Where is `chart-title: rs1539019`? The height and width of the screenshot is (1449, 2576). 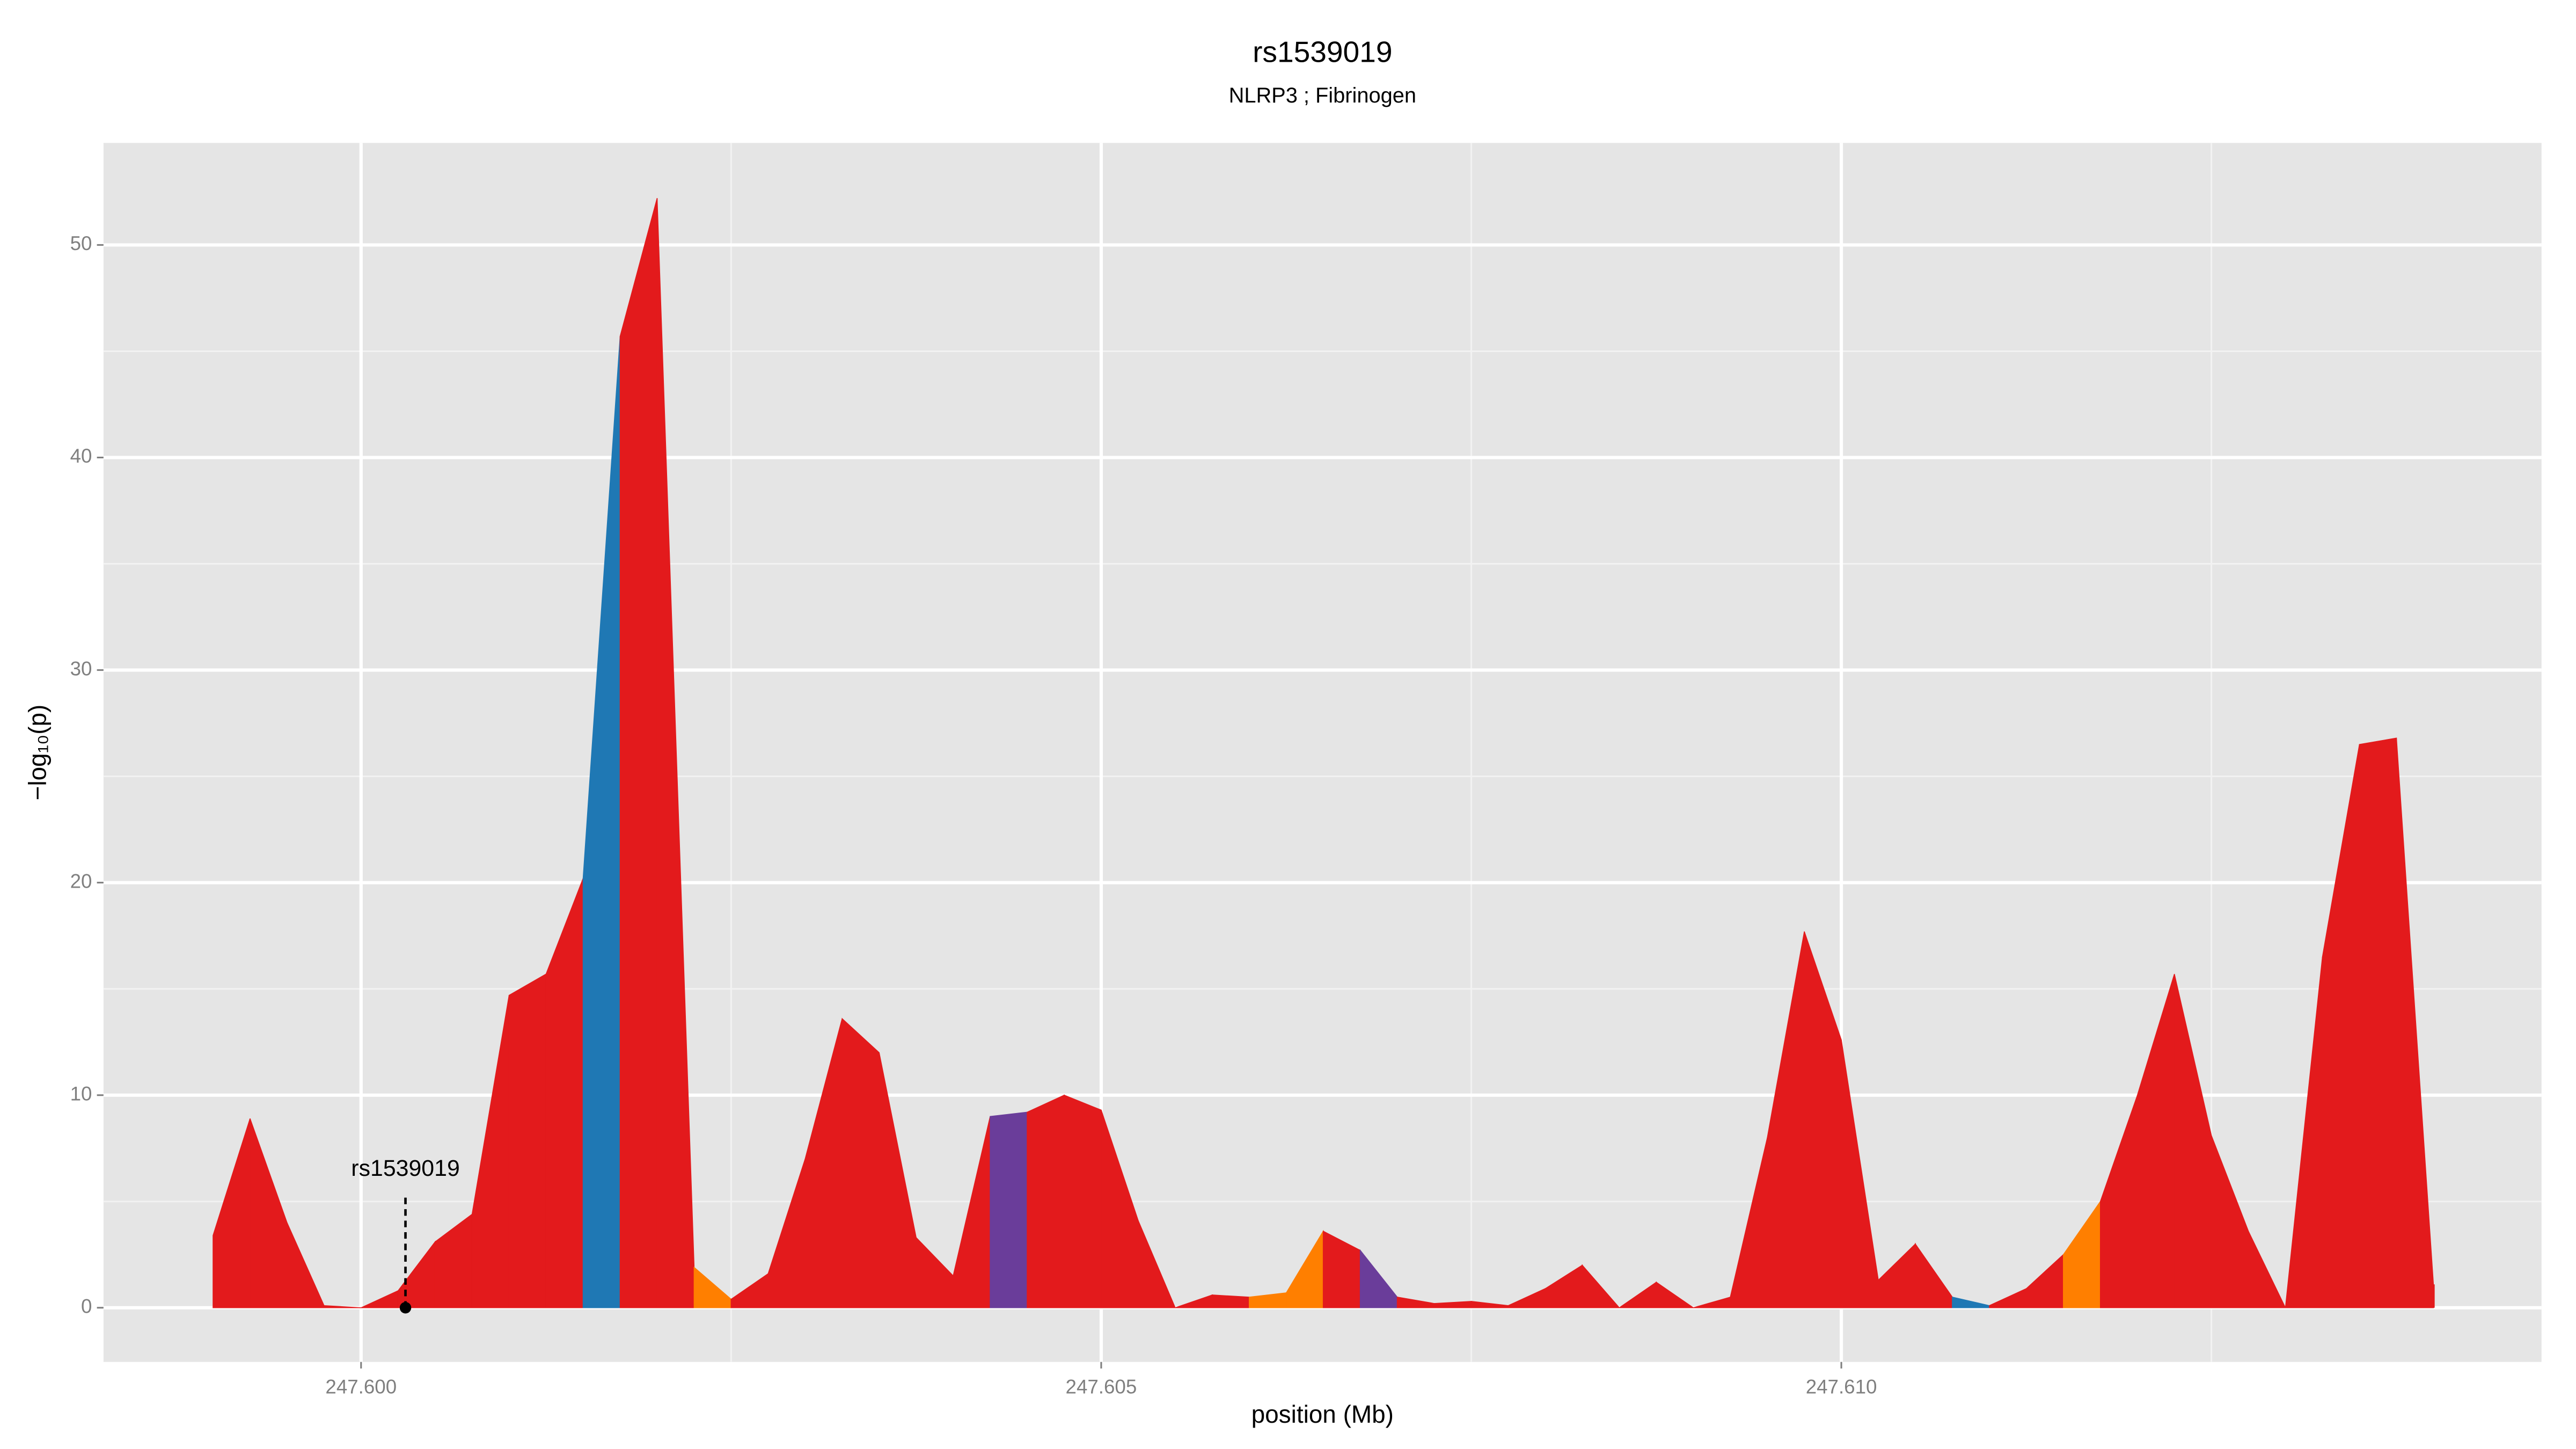
chart-title: rs1539019 is located at coordinates (1322, 52).